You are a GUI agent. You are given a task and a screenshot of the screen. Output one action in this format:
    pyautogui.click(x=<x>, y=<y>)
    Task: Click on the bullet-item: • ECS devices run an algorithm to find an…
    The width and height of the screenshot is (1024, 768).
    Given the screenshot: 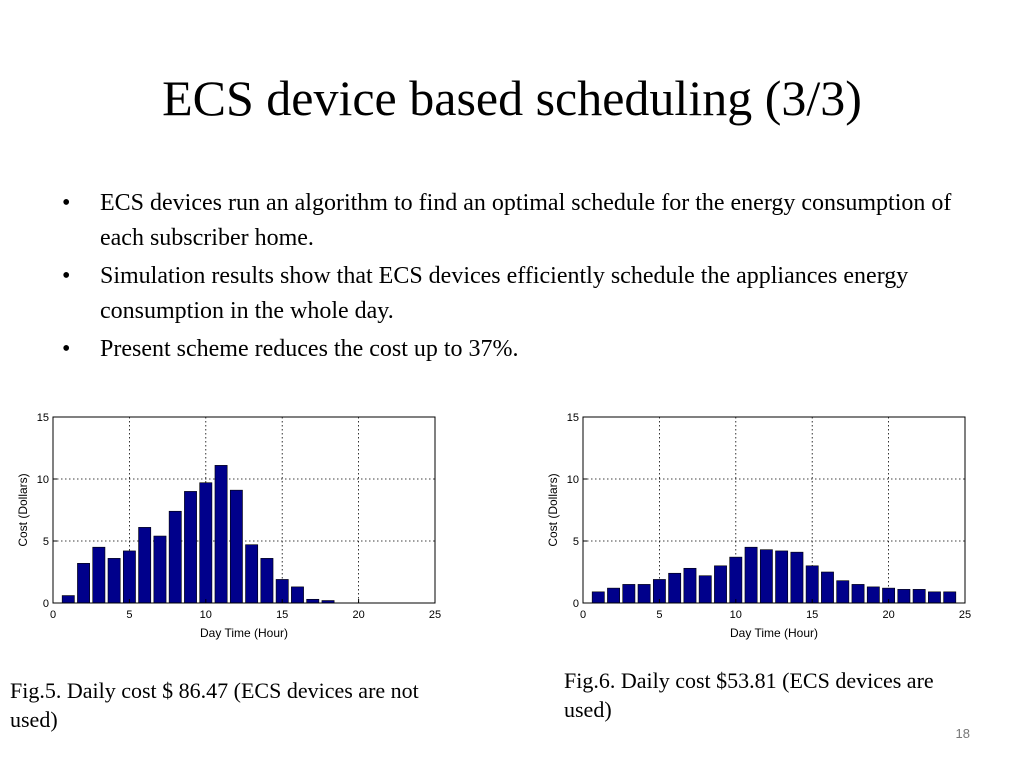 What is the action you would take?
    pyautogui.click(x=512, y=221)
    